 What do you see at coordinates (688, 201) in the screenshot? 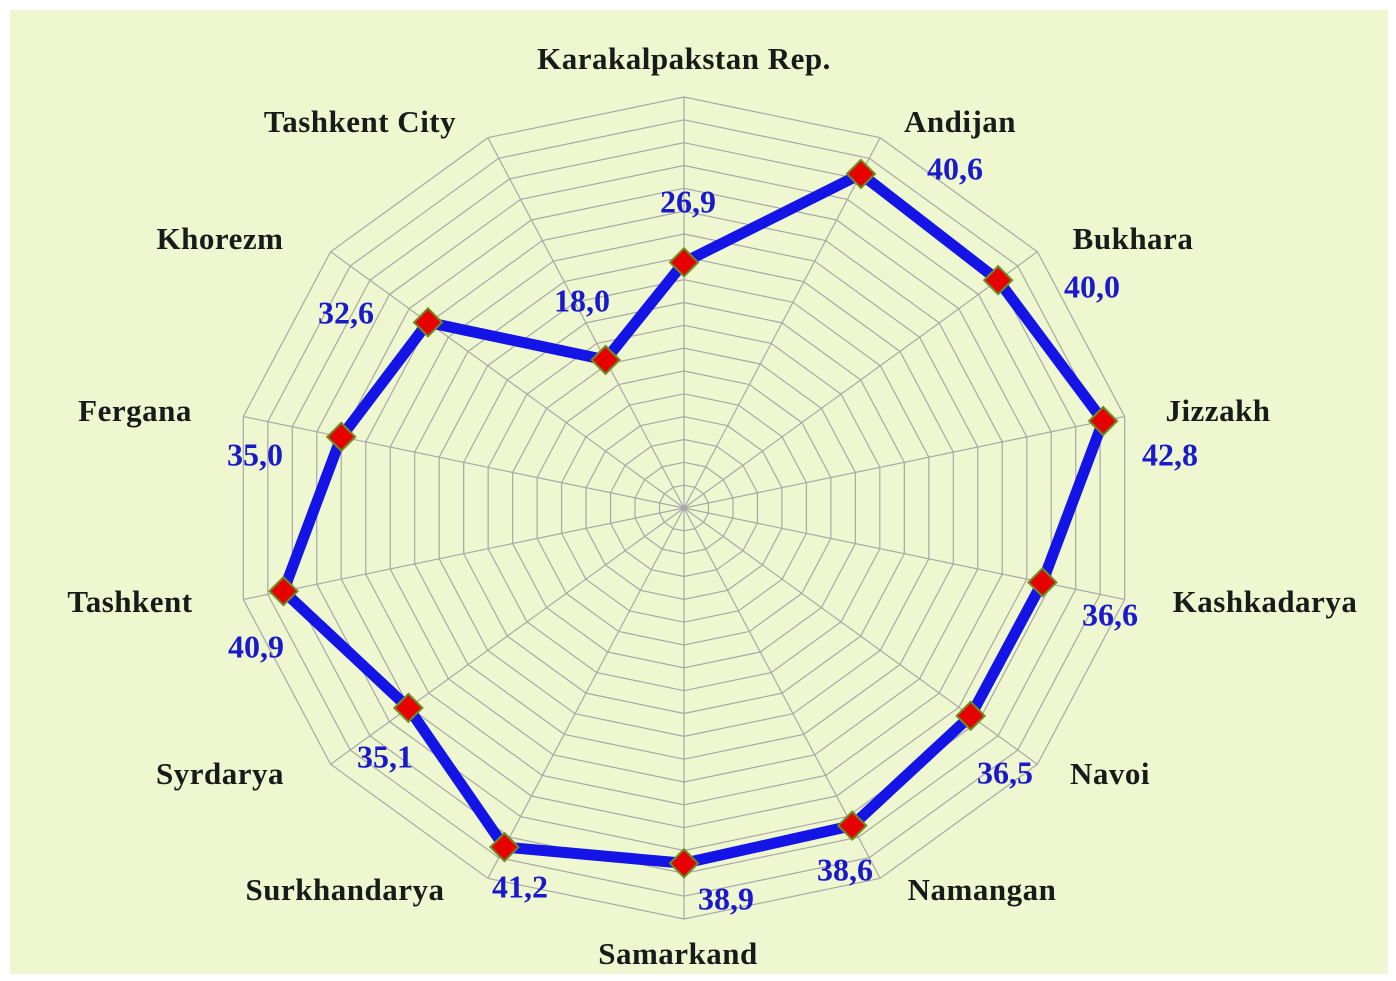
I see `value-label: 26,9` at bounding box center [688, 201].